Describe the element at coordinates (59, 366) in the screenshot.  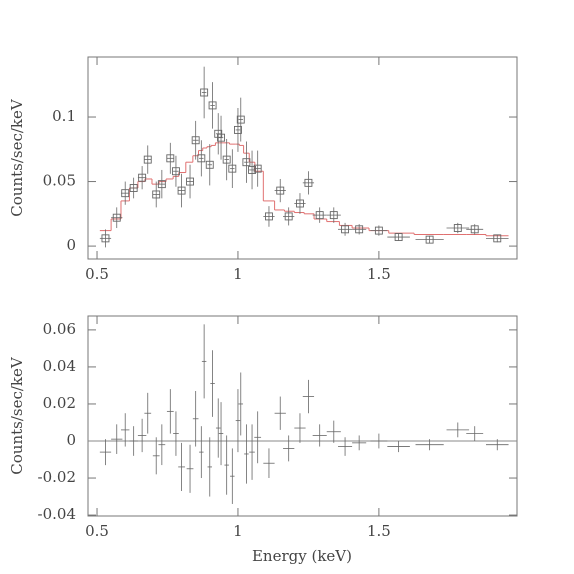
I see `y-tick-label: 0.04` at that location.